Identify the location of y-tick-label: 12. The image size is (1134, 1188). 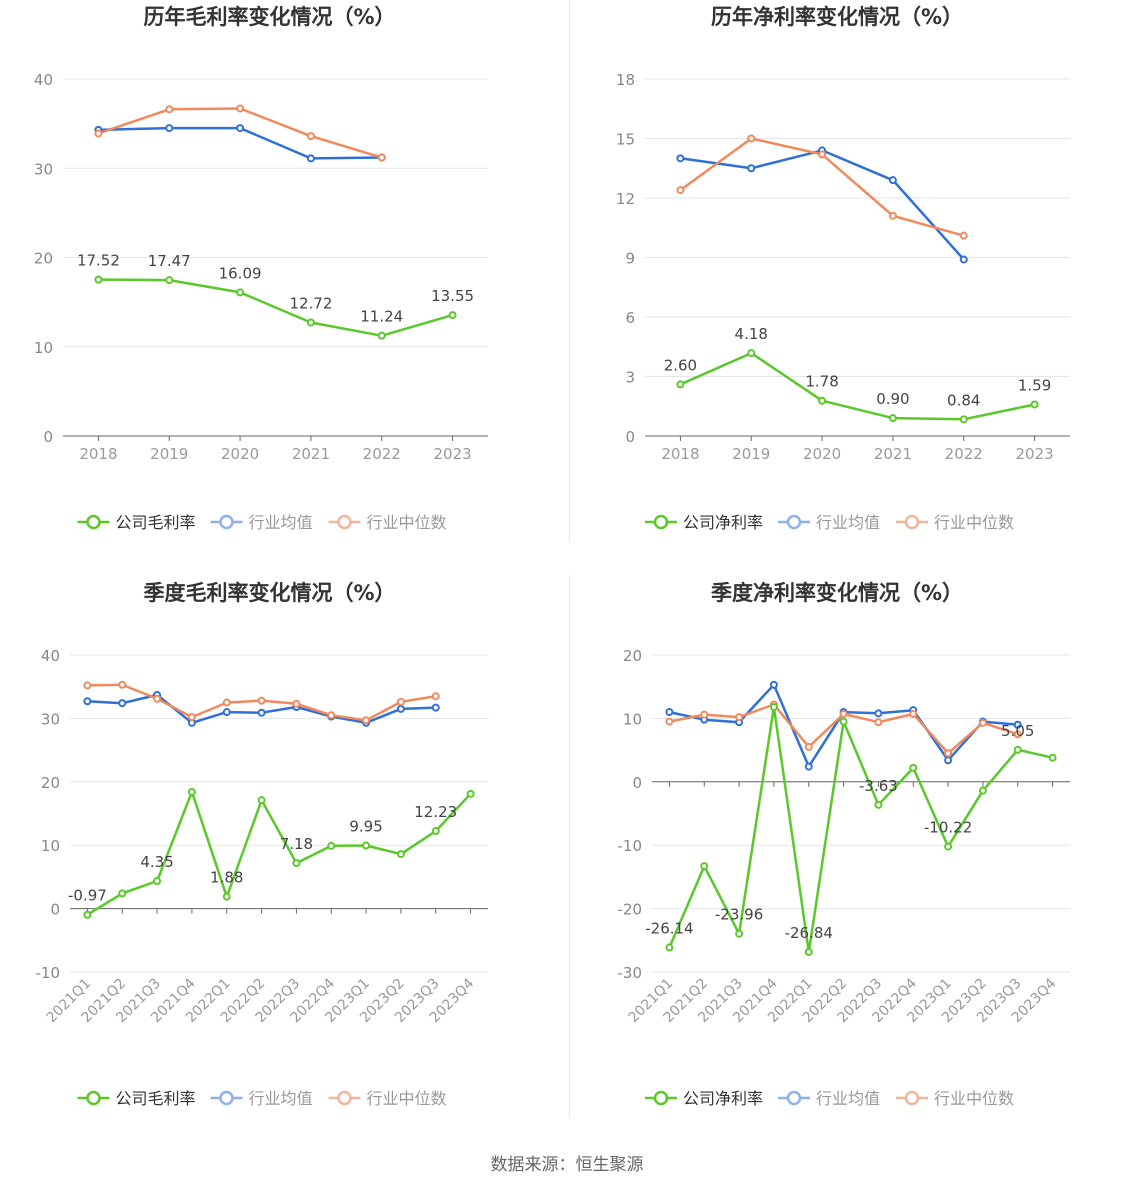
(625, 199).